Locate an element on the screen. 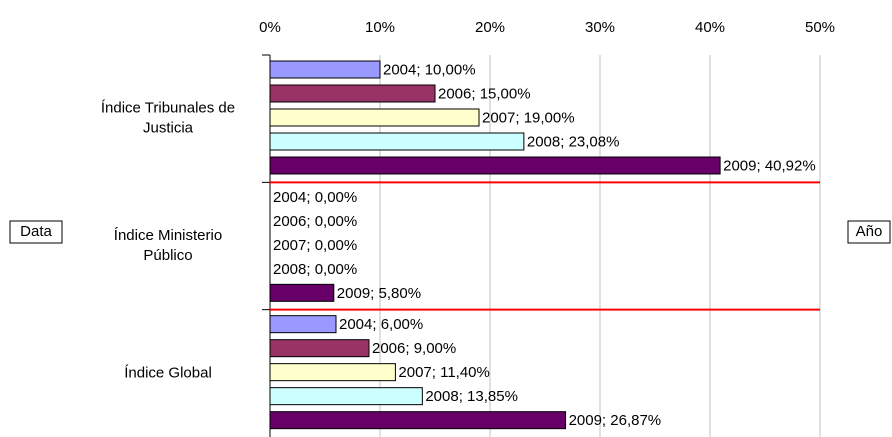 The width and height of the screenshot is (892, 437). category-label: Índice Global is located at coordinates (168, 372).